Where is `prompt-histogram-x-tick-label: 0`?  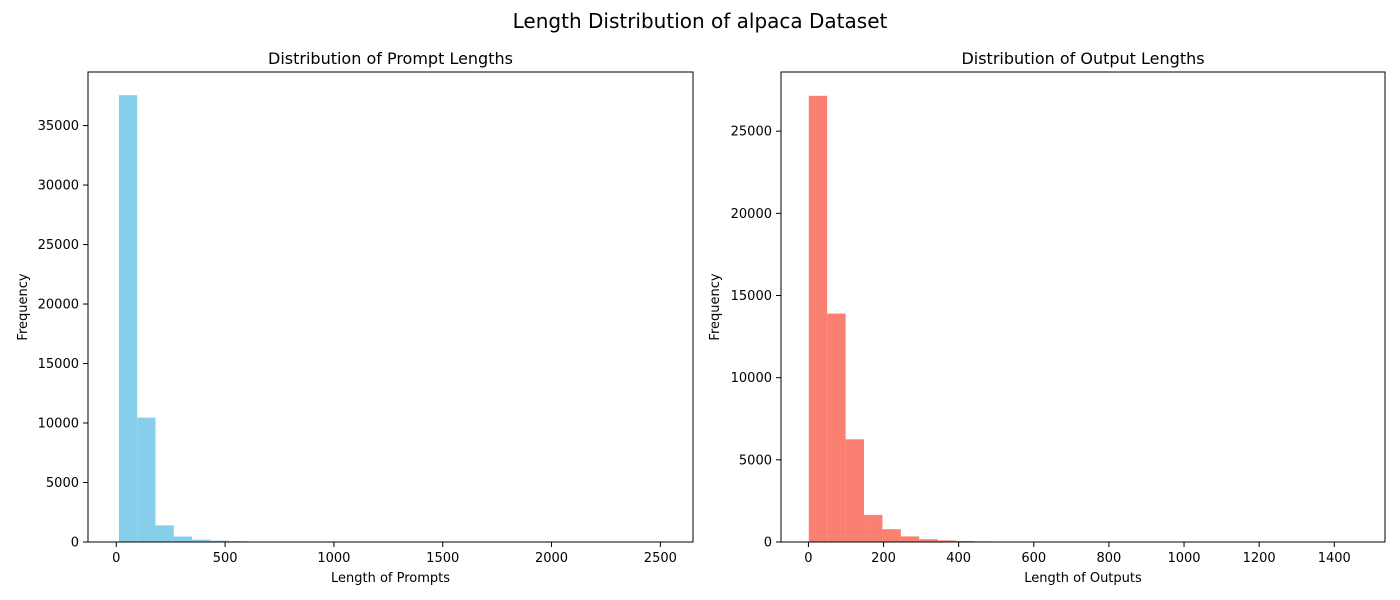
prompt-histogram-x-tick-label: 0 is located at coordinates (116, 558).